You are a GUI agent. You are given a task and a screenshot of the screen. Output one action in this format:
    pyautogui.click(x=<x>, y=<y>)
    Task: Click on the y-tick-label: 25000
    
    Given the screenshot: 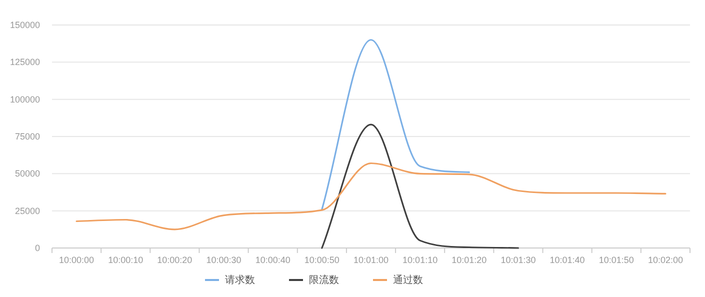 What is the action you would take?
    pyautogui.click(x=27, y=211)
    